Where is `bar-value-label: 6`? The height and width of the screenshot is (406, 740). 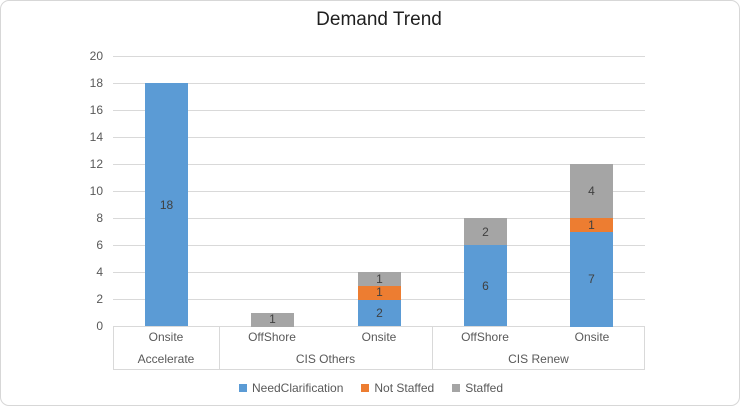 bar-value-label: 6 is located at coordinates (485, 286).